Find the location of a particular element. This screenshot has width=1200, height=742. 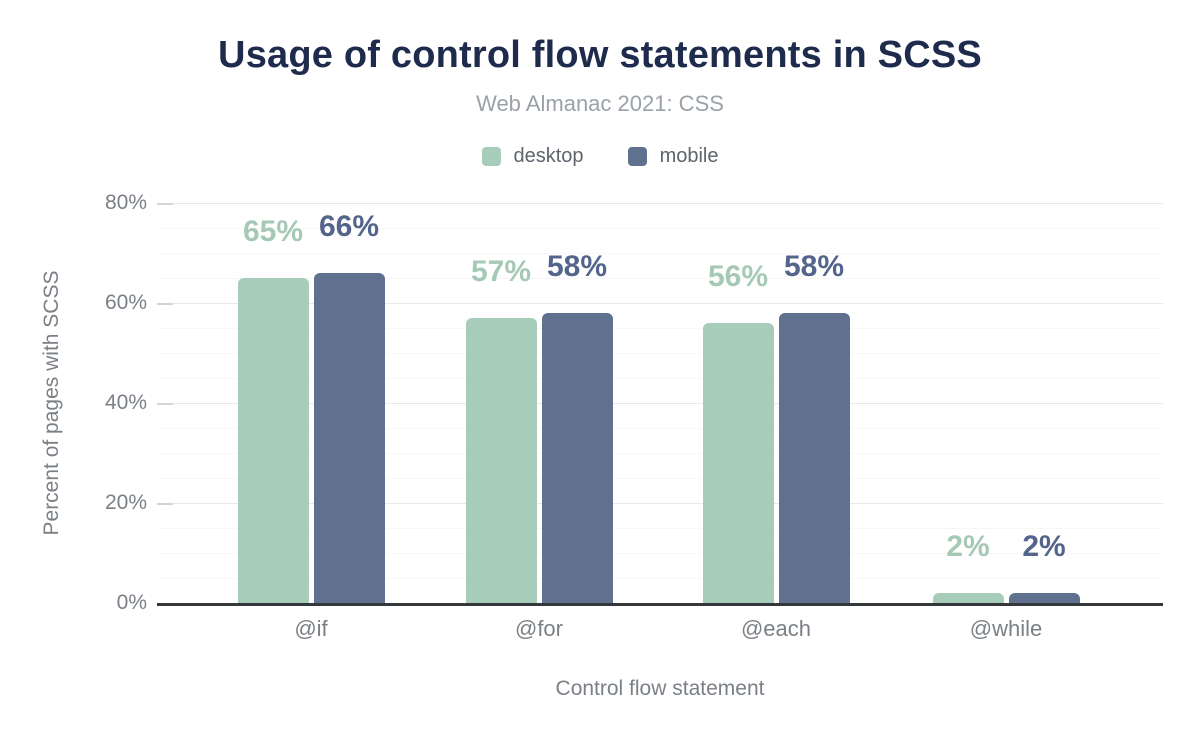

bar-mobile-while is located at coordinates (1044, 598).